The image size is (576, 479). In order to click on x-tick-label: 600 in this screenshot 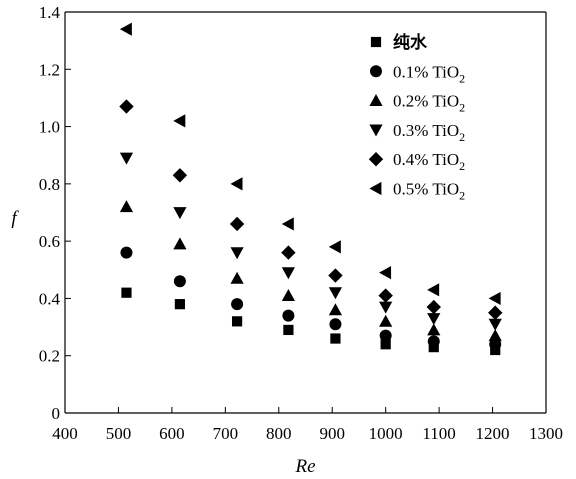, I will do `click(172, 433)`.